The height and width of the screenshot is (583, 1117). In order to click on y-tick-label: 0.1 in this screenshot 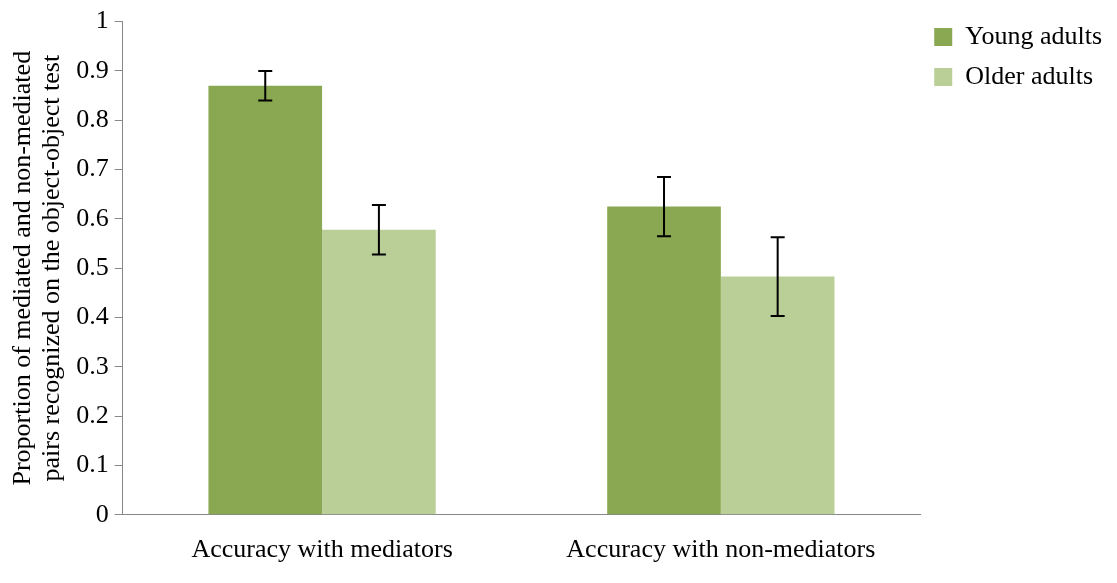, I will do `click(92, 464)`.